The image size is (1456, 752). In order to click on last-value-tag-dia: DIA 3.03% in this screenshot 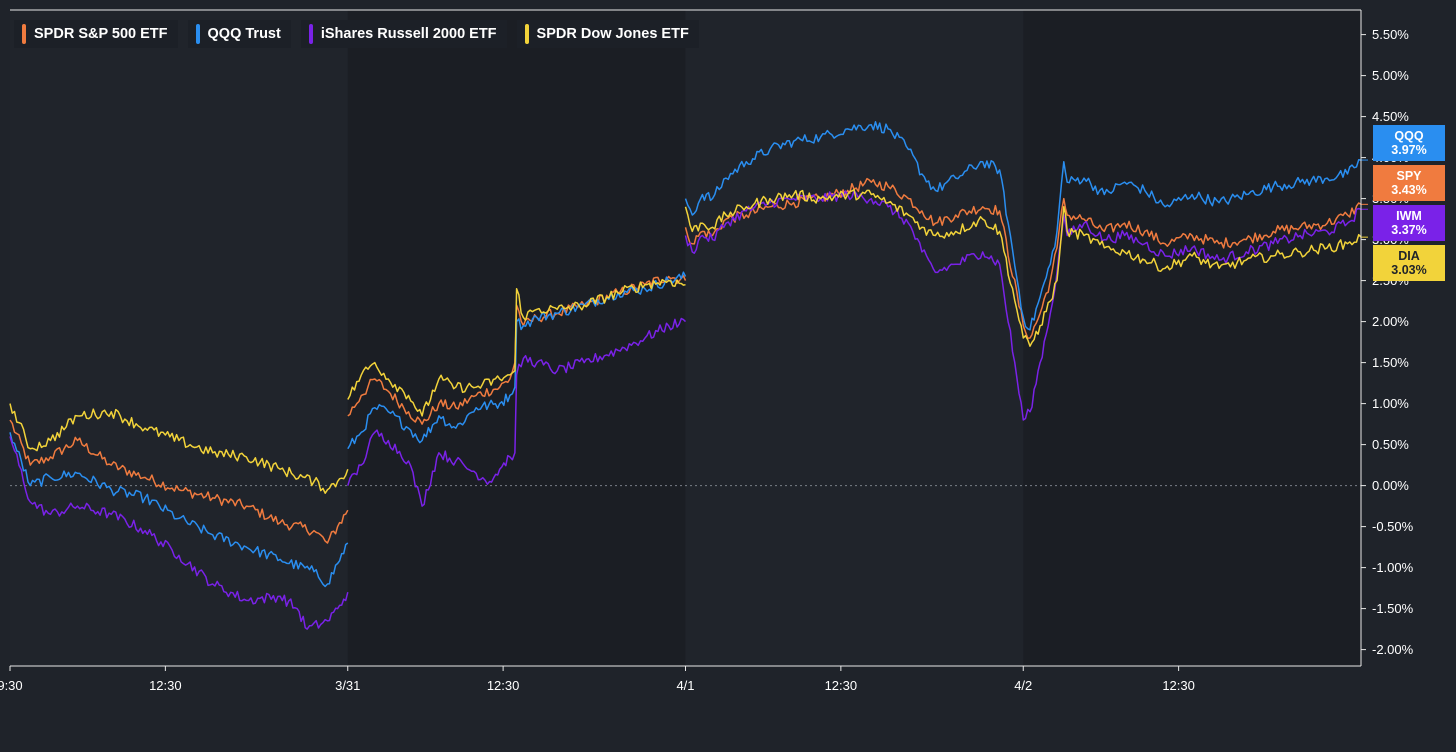, I will do `click(1409, 263)`.